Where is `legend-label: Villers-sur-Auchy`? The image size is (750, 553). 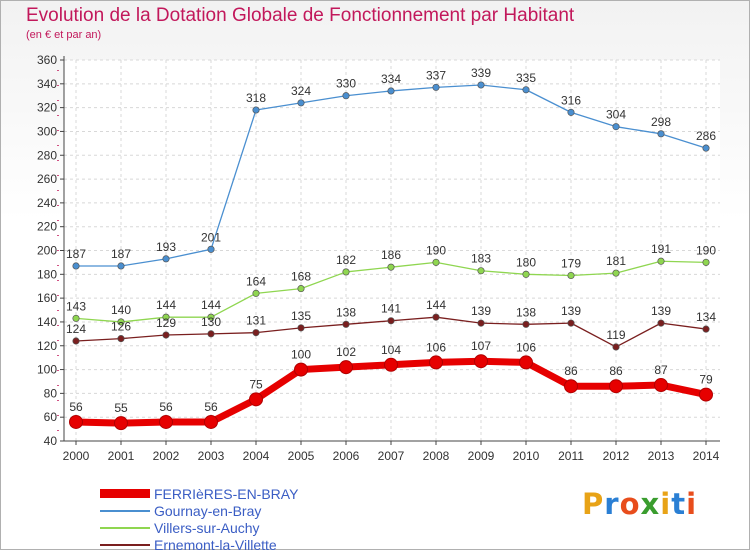
legend-label: Villers-sur-Auchy is located at coordinates (207, 527).